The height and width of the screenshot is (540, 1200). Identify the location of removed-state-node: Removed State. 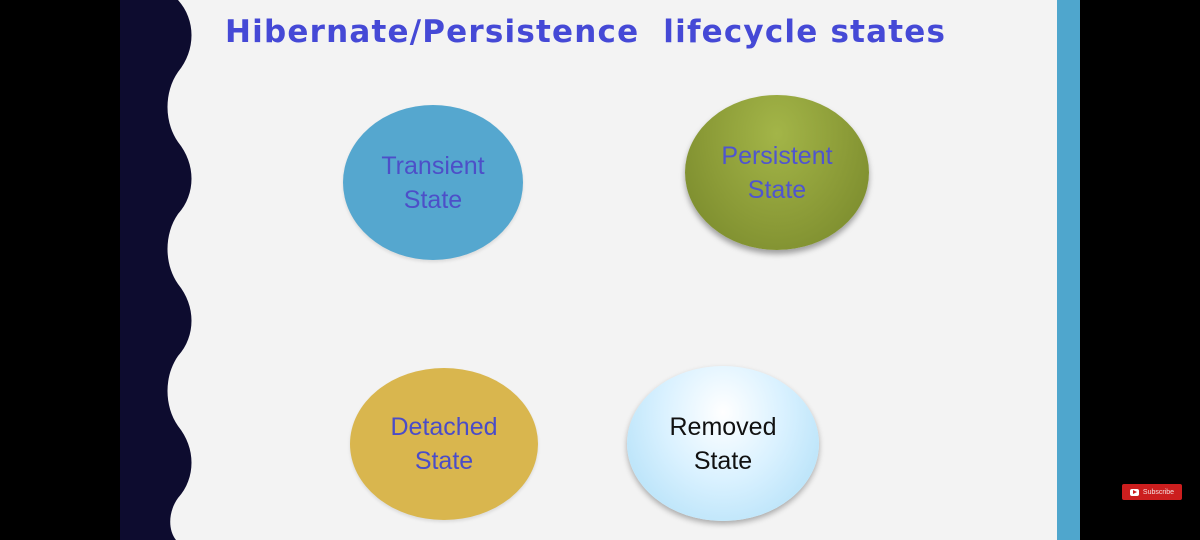
(723, 443).